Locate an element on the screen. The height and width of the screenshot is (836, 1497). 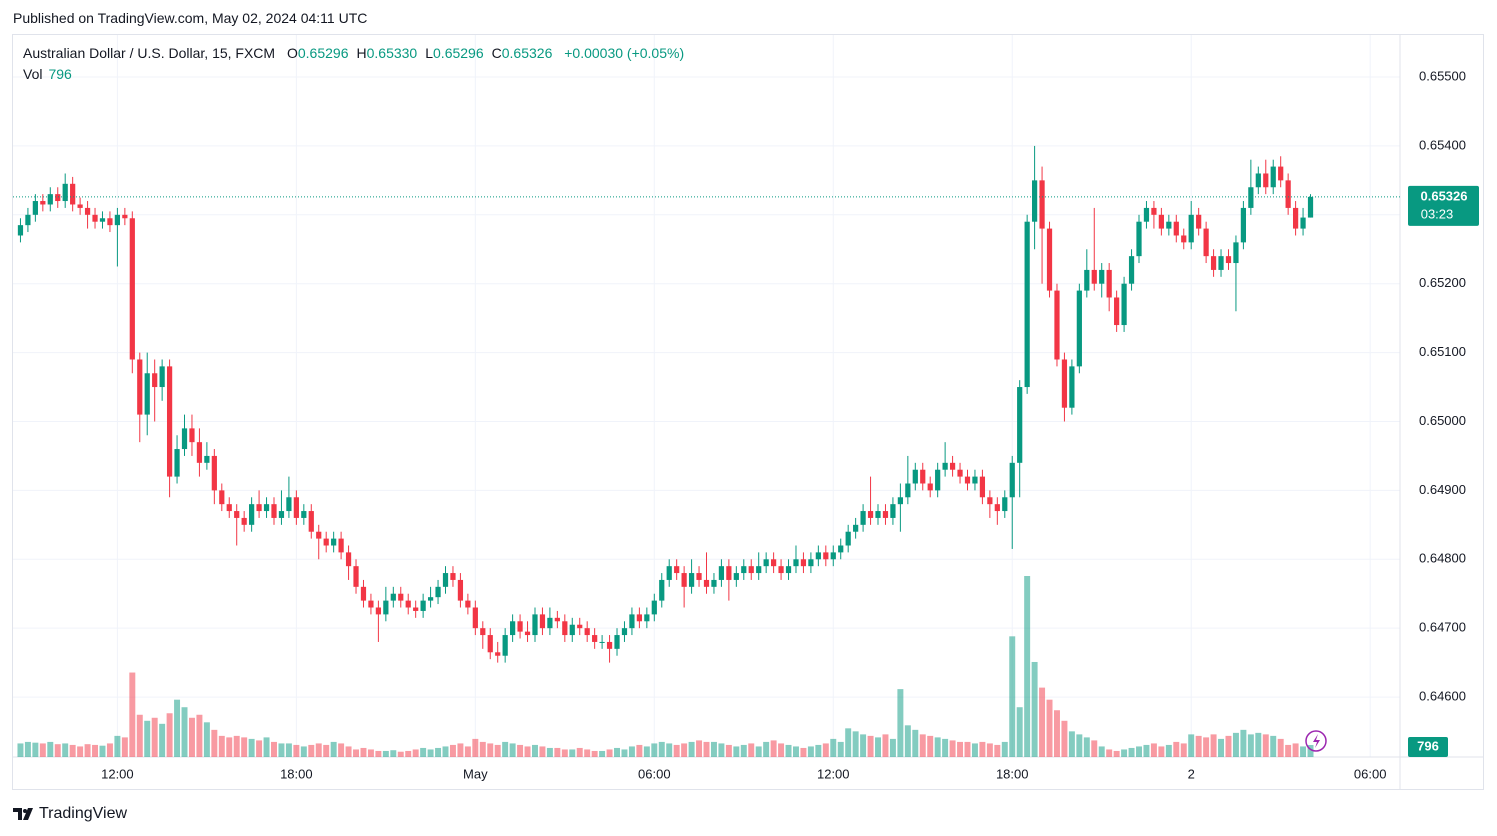
brand: TradingView is located at coordinates (70, 814).